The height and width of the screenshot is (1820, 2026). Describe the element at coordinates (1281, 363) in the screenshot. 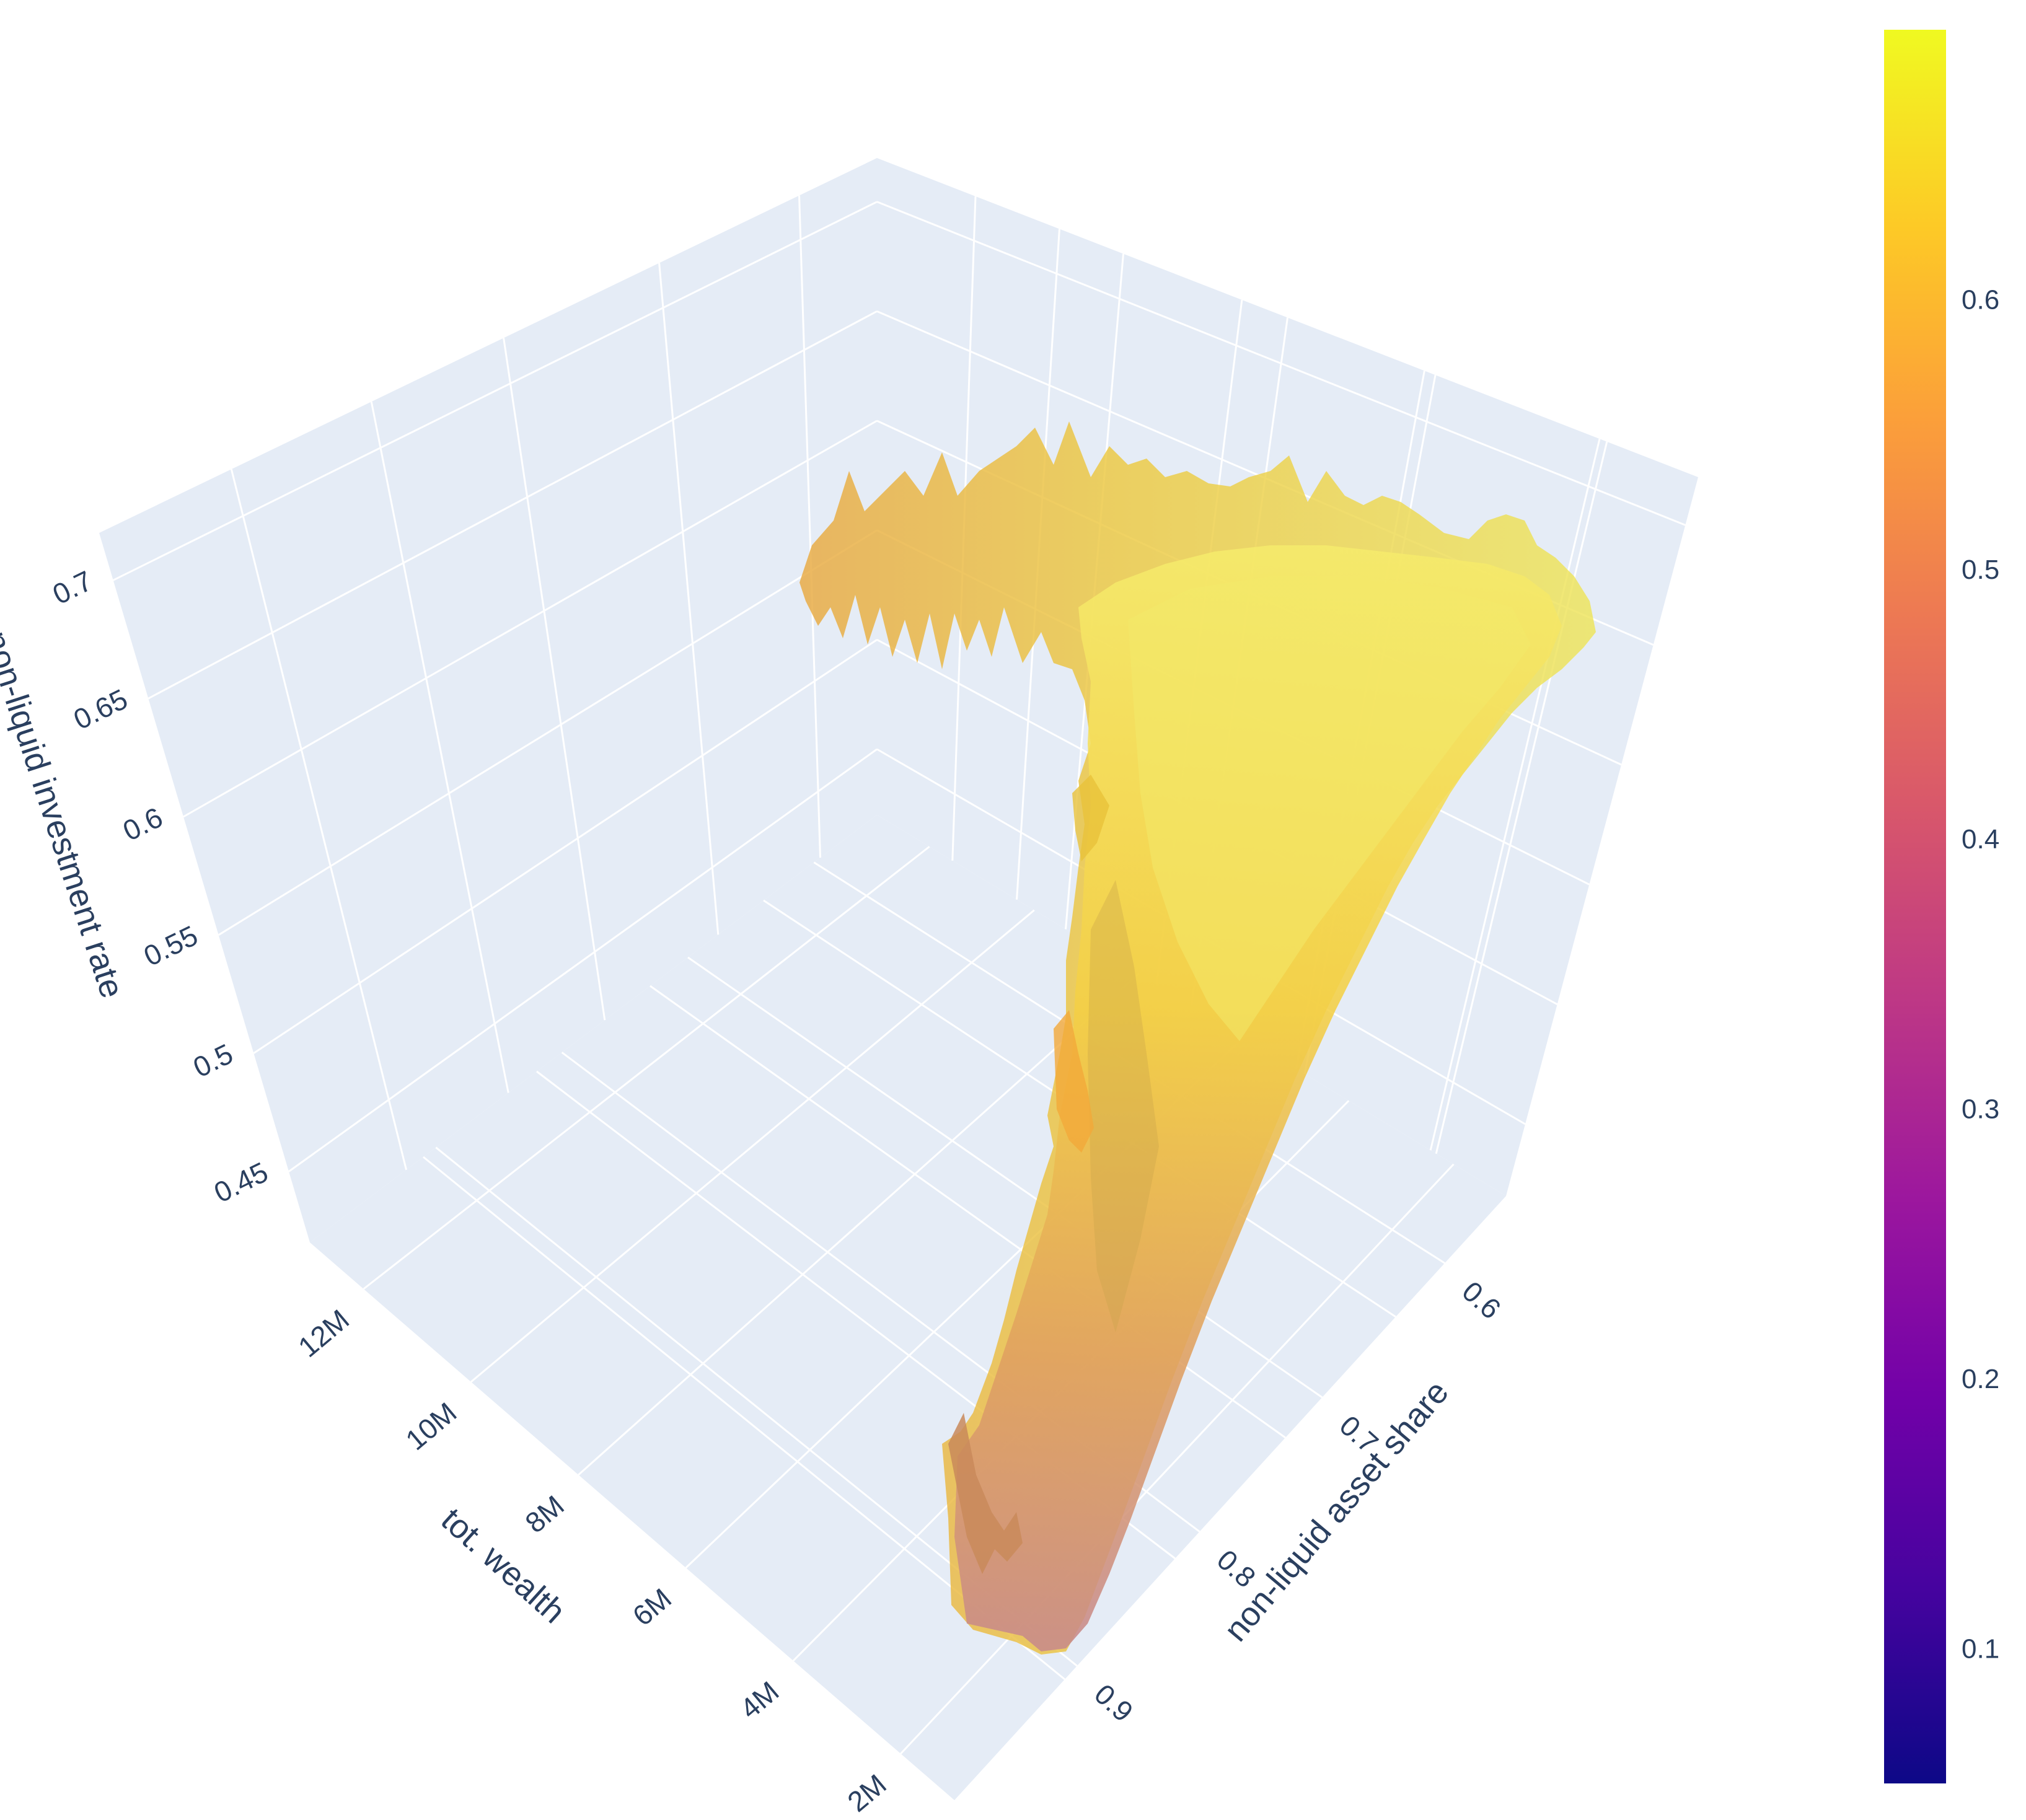

I see `gridline-z-right` at that location.